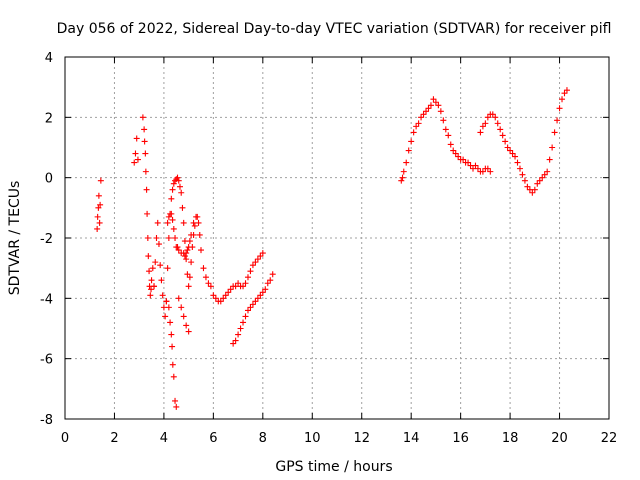 This screenshot has width=640, height=480. Describe the element at coordinates (609, 438) in the screenshot. I see `x-tick-label: 22` at that location.